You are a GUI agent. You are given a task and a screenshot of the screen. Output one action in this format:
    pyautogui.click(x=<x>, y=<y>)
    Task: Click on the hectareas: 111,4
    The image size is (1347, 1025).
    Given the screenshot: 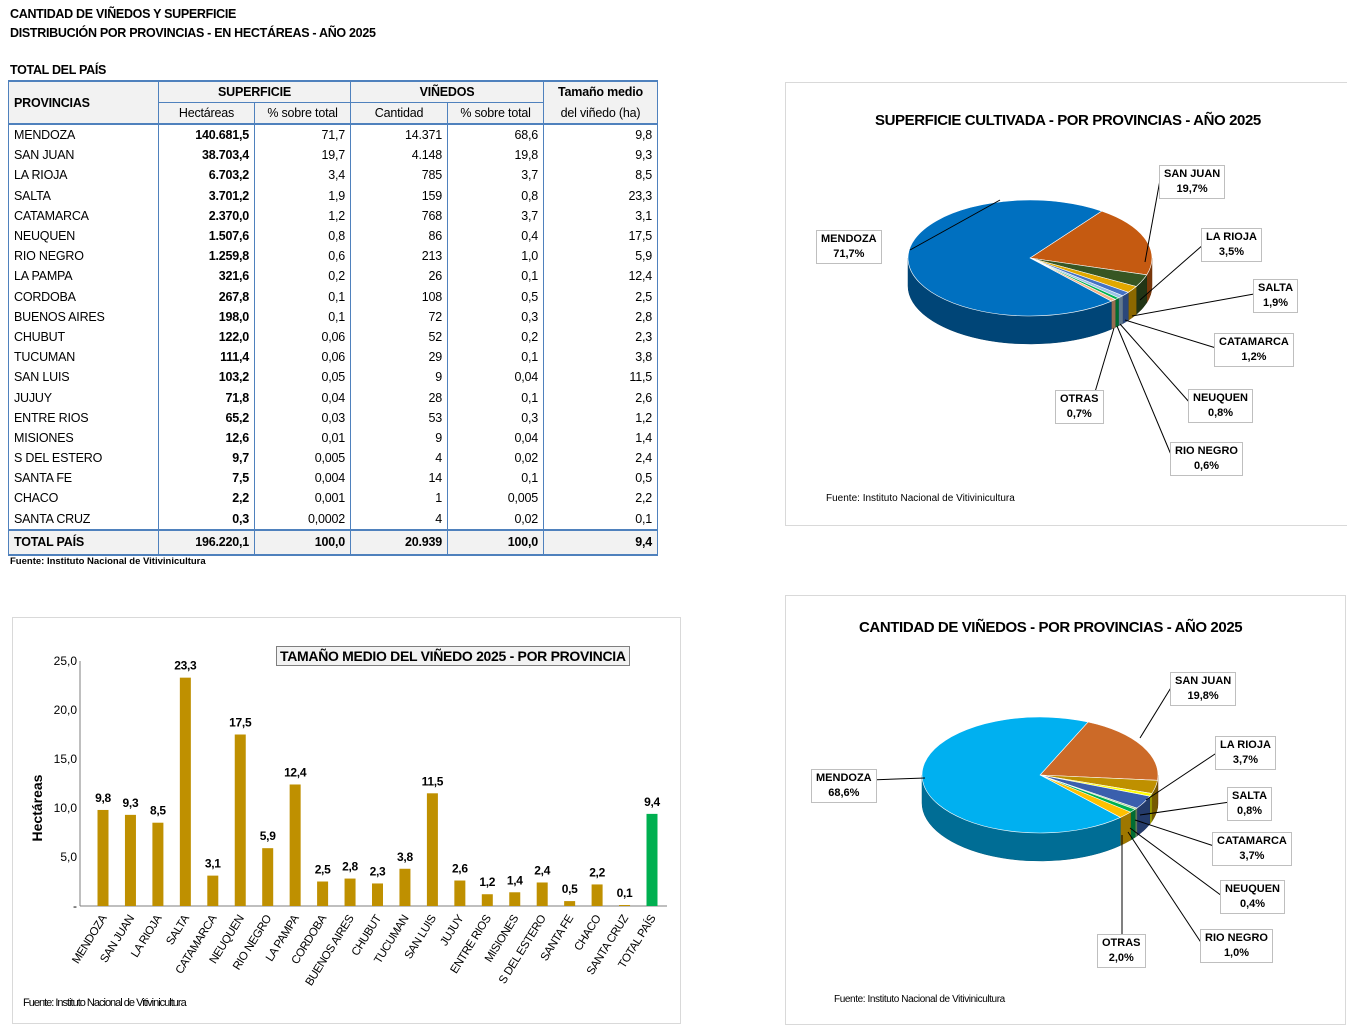 What is the action you would take?
    pyautogui.click(x=206, y=357)
    